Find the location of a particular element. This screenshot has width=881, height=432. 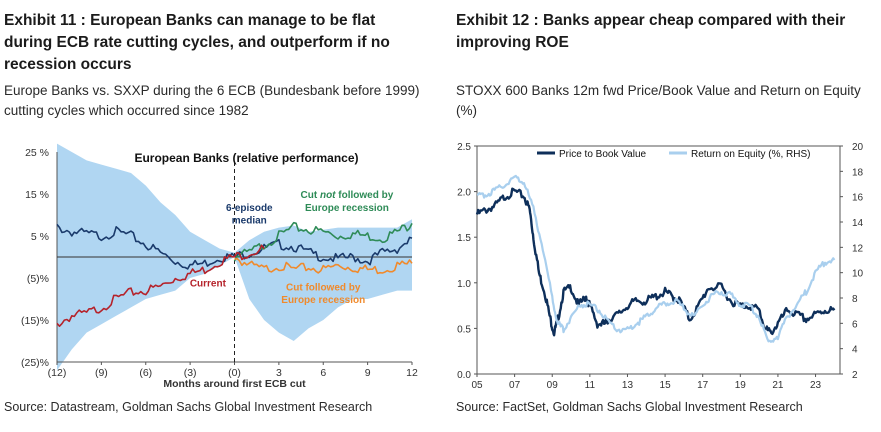

y2-tick-label: 2 is located at coordinates (855, 375).